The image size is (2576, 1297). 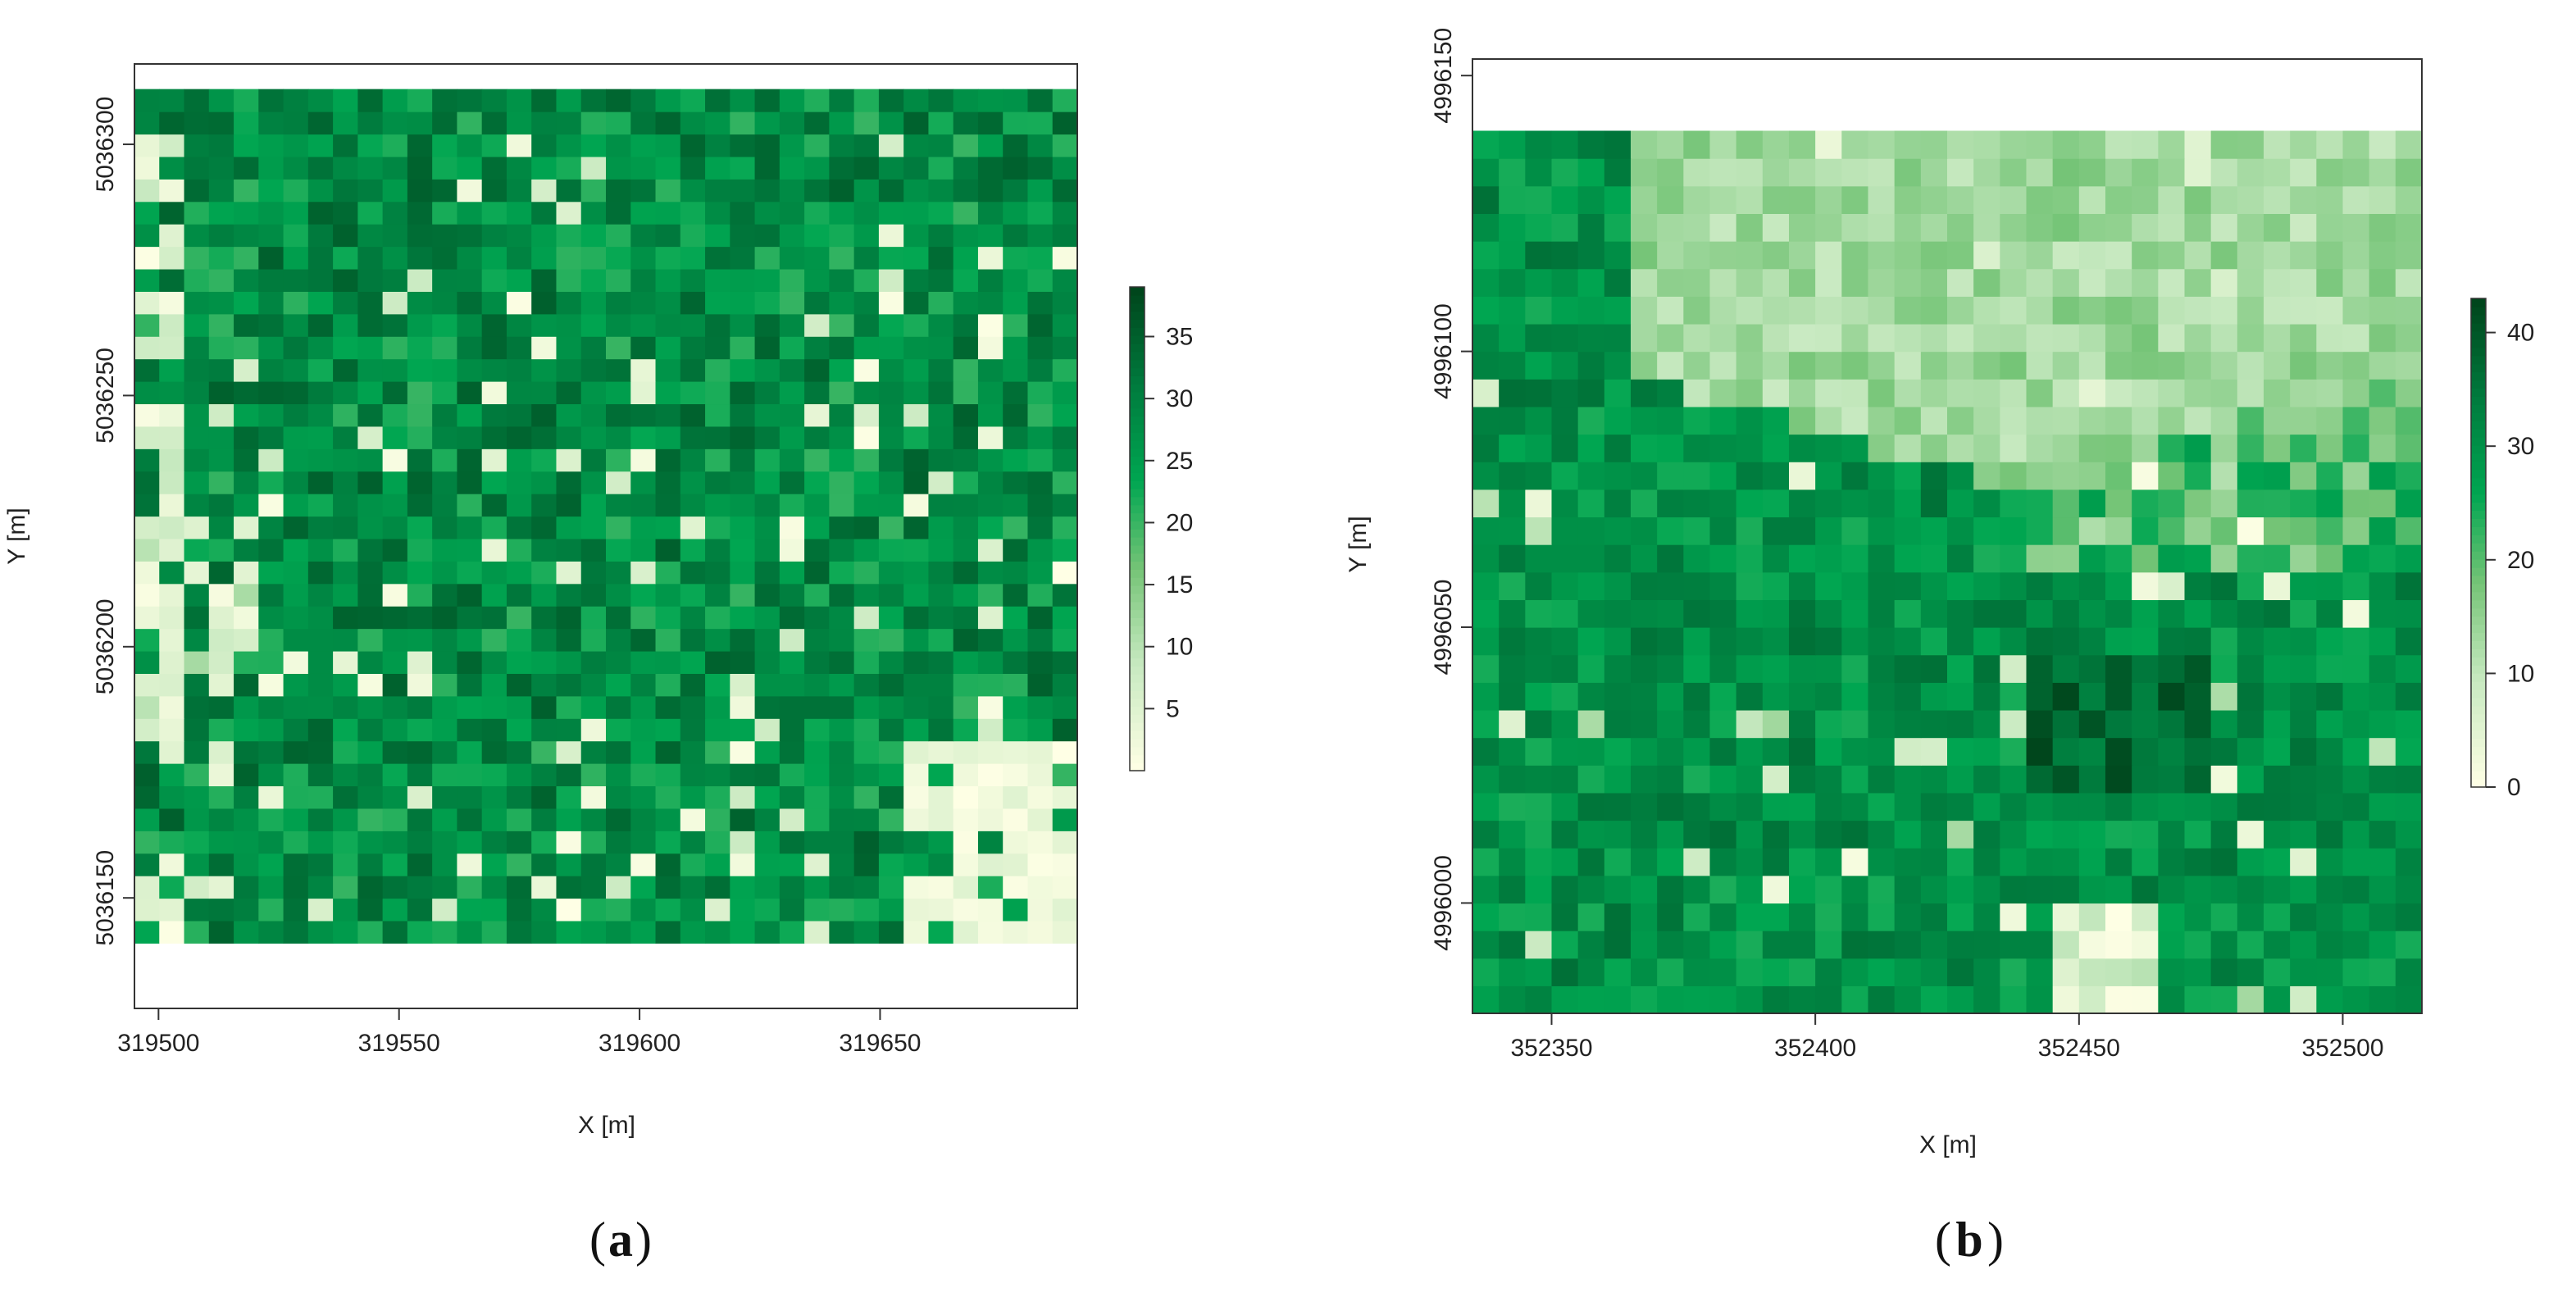 What do you see at coordinates (1948, 1144) in the screenshot?
I see `x-axis-label-b: X [m]` at bounding box center [1948, 1144].